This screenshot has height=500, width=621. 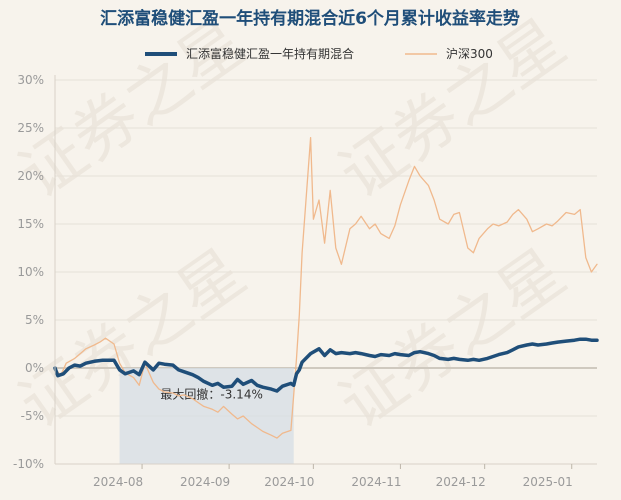 I want to click on x-tick-label: 2024-11, so click(x=376, y=482).